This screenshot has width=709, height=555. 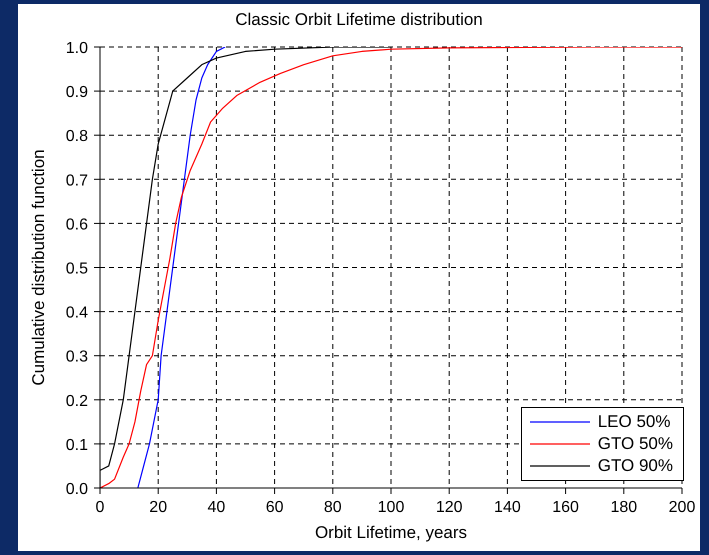 What do you see at coordinates (566, 507) in the screenshot?
I see `x-tick-label: 160` at bounding box center [566, 507].